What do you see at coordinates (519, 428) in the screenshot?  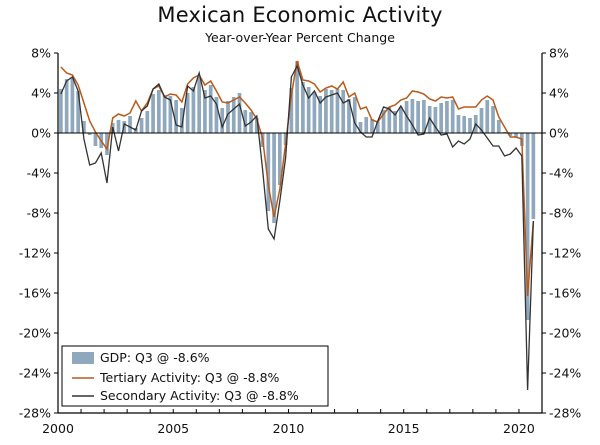 I see `x-tick-label: 2020` at bounding box center [519, 428].